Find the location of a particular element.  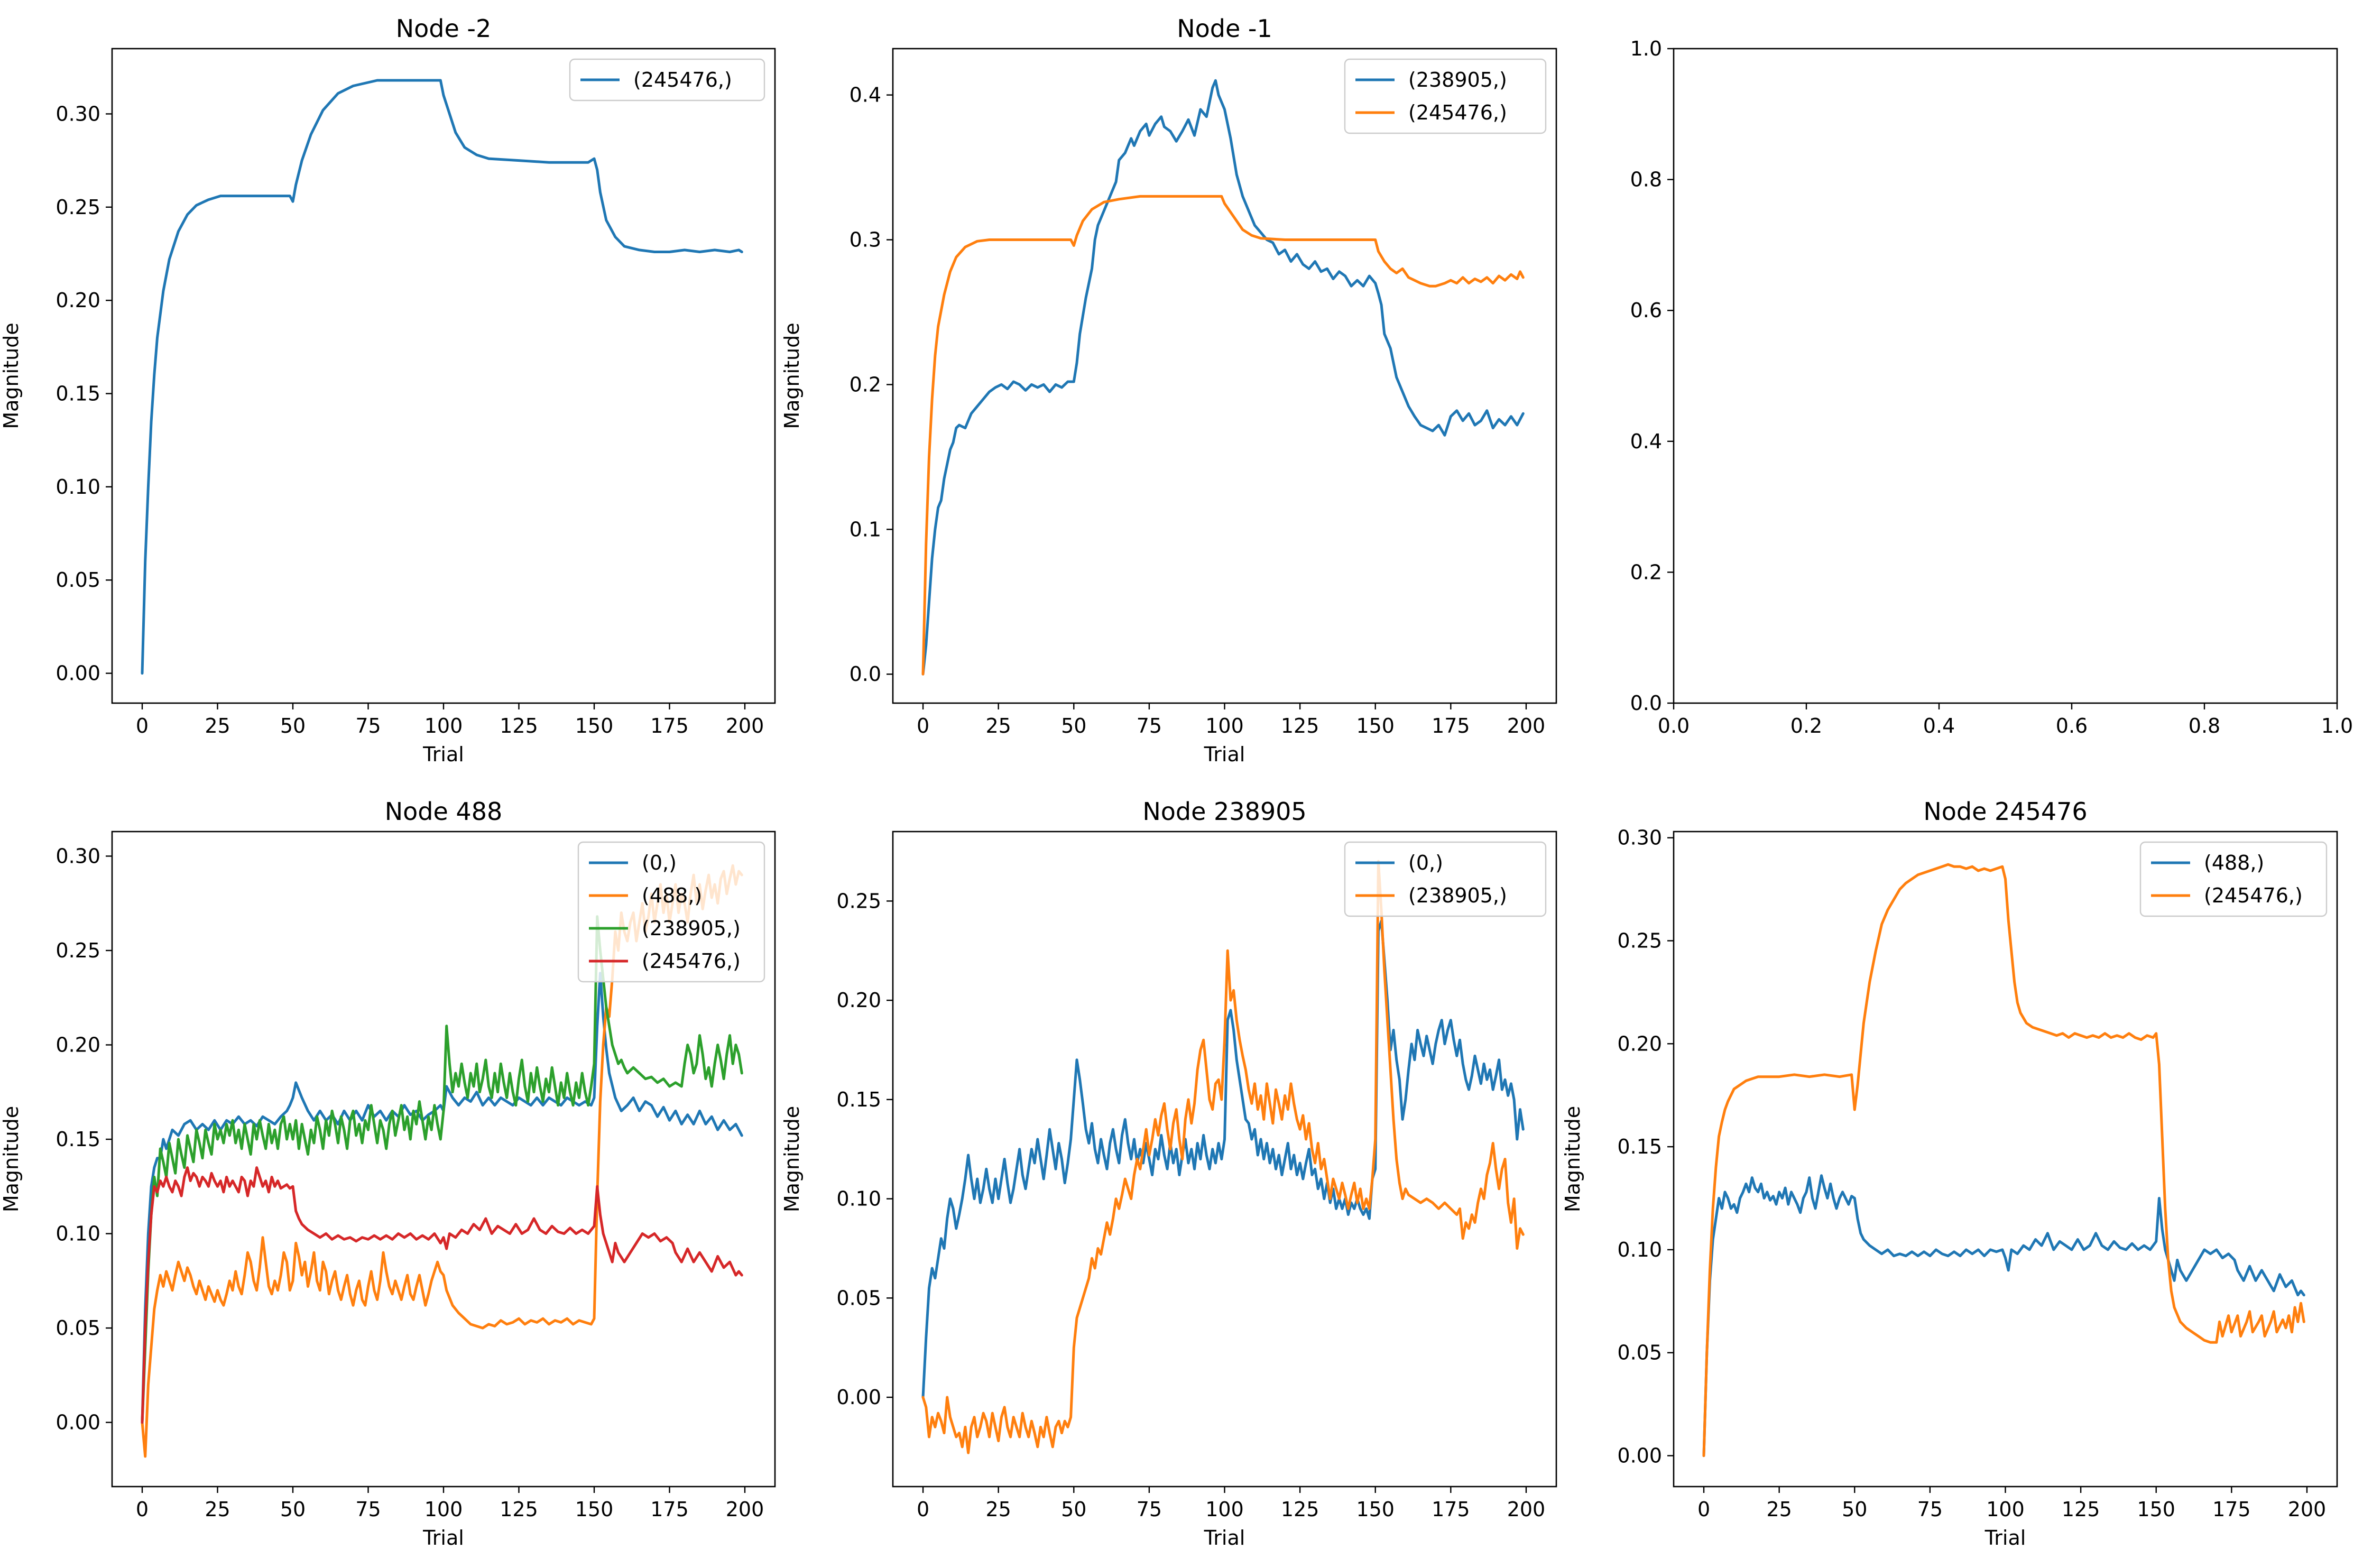

subplot-title: Node 238905 is located at coordinates (1224, 811).